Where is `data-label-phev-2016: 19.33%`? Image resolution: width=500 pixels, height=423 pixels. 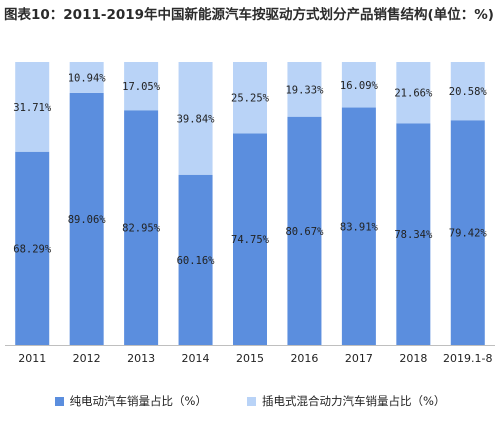 data-label-phev-2016: 19.33% is located at coordinates (304, 90).